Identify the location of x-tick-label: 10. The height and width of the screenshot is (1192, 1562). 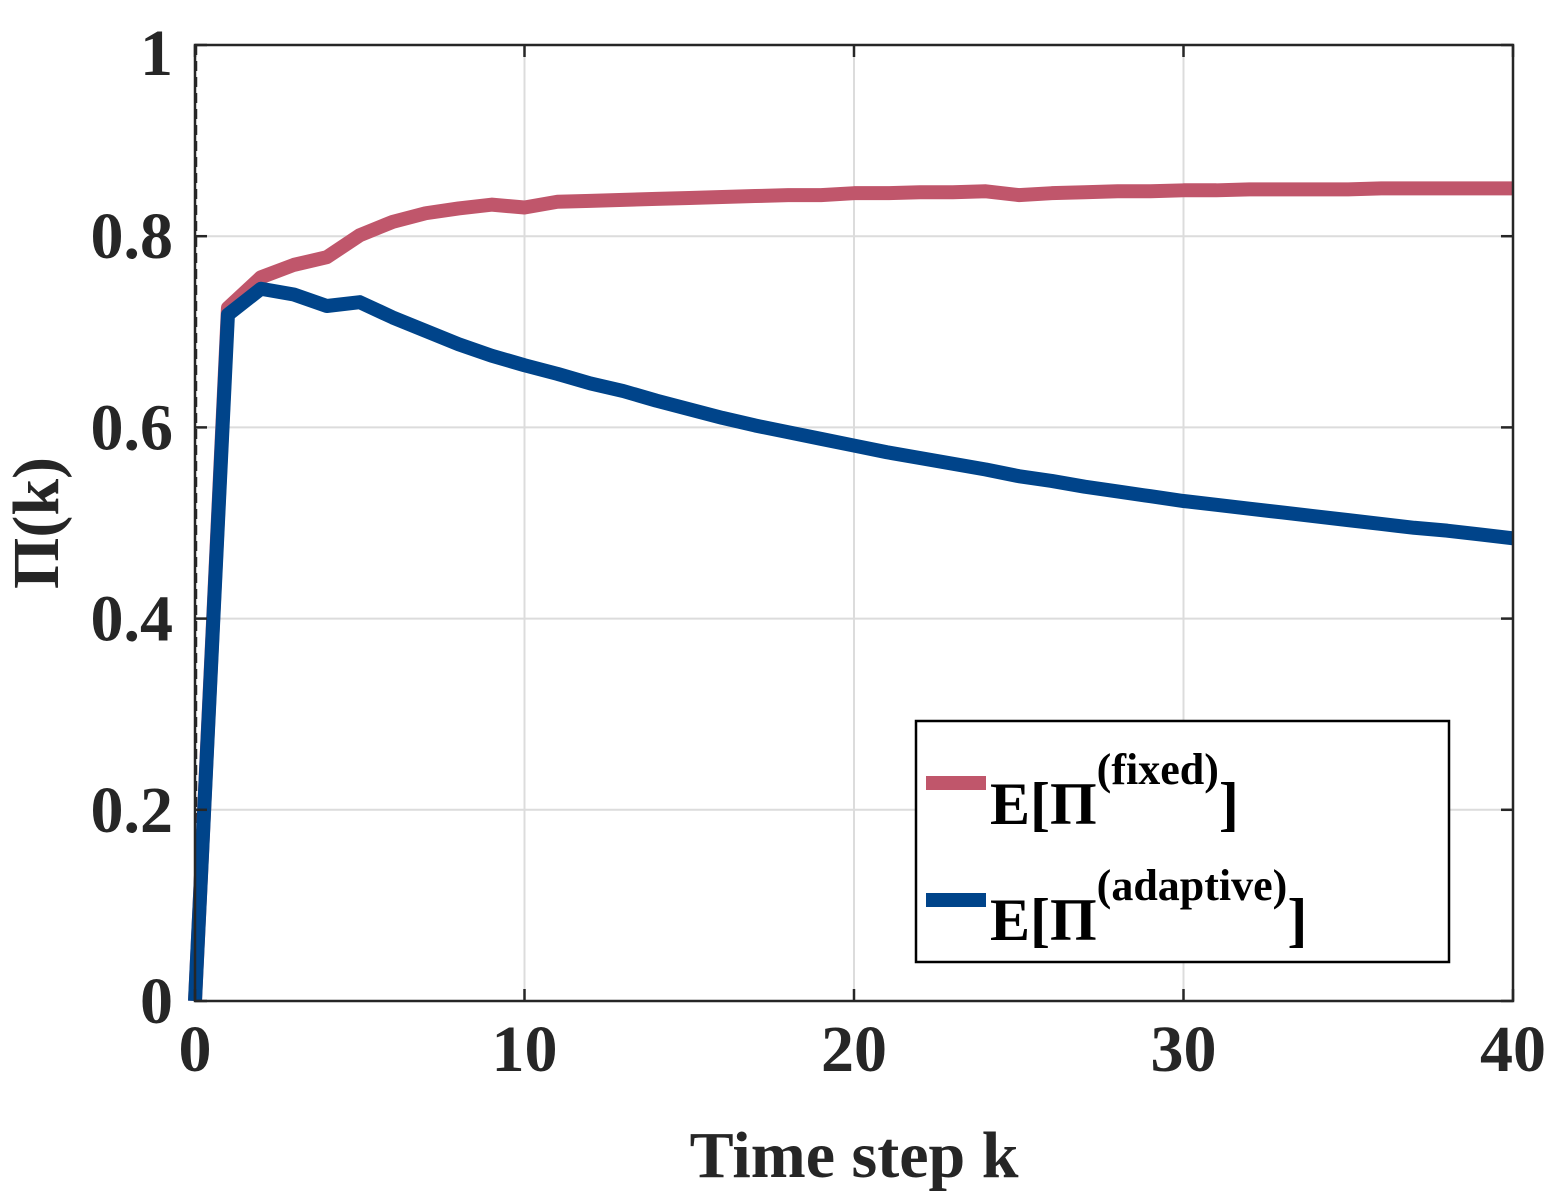
(525, 1049).